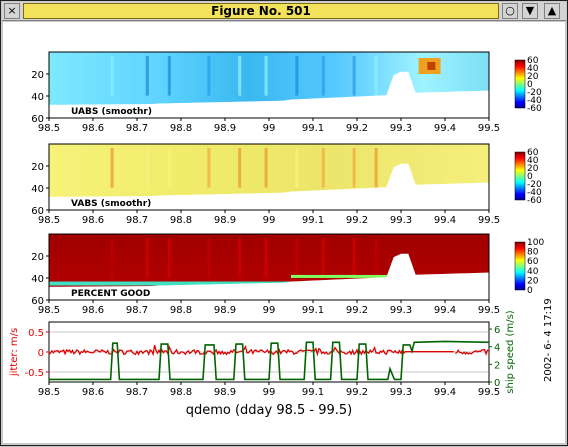 This screenshot has width=568, height=447. What do you see at coordinates (41, 353) in the screenshot?
I see `left-tick-label: 0` at bounding box center [41, 353].